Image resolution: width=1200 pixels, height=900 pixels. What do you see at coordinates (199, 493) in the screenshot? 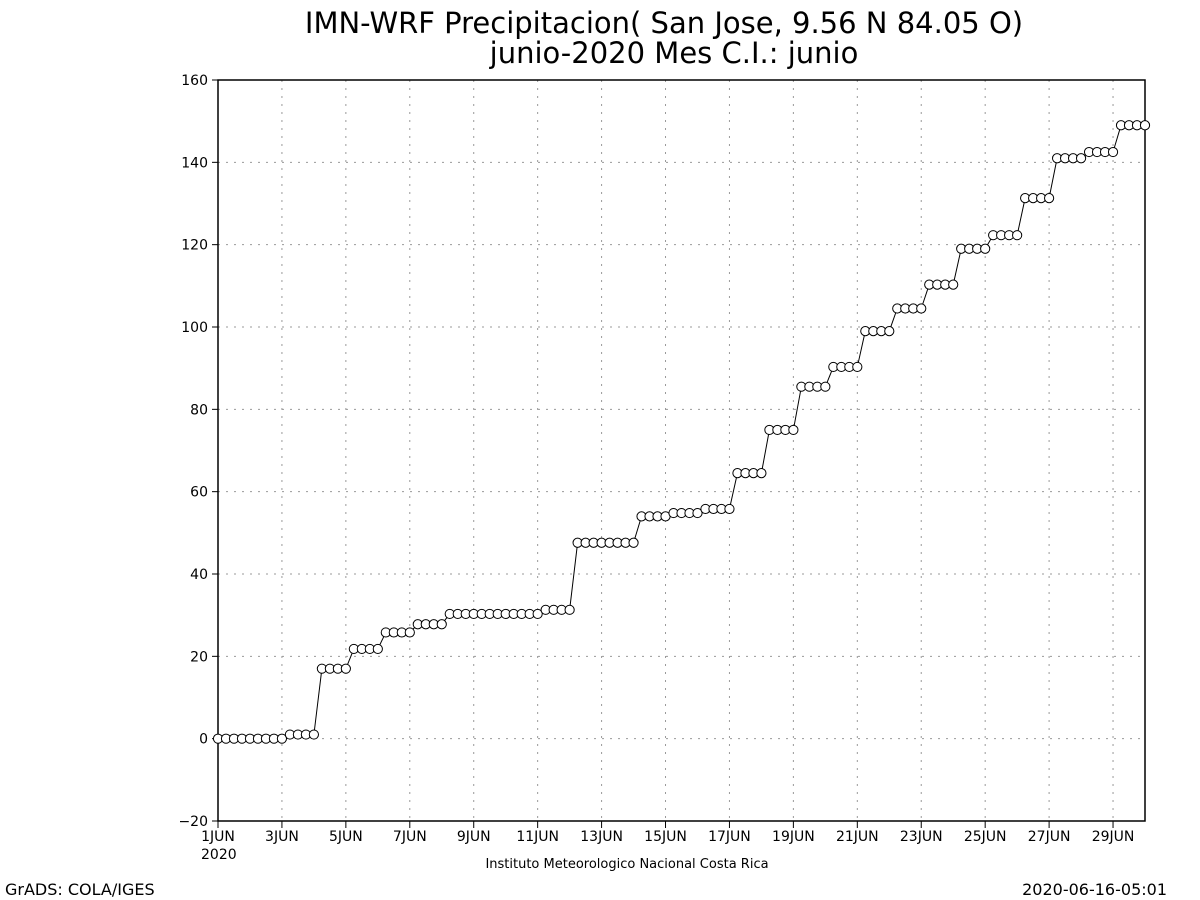
I see `y-tick-label: 60` at bounding box center [199, 493].